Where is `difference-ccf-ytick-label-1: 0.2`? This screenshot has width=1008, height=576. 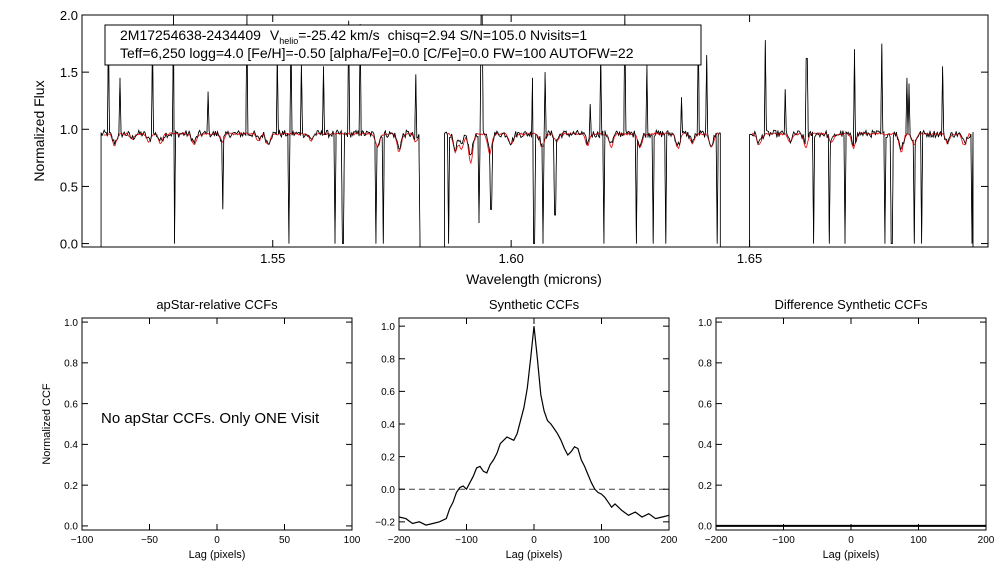
difference-ccf-ytick-label-1: 0.2 is located at coordinates (705, 486).